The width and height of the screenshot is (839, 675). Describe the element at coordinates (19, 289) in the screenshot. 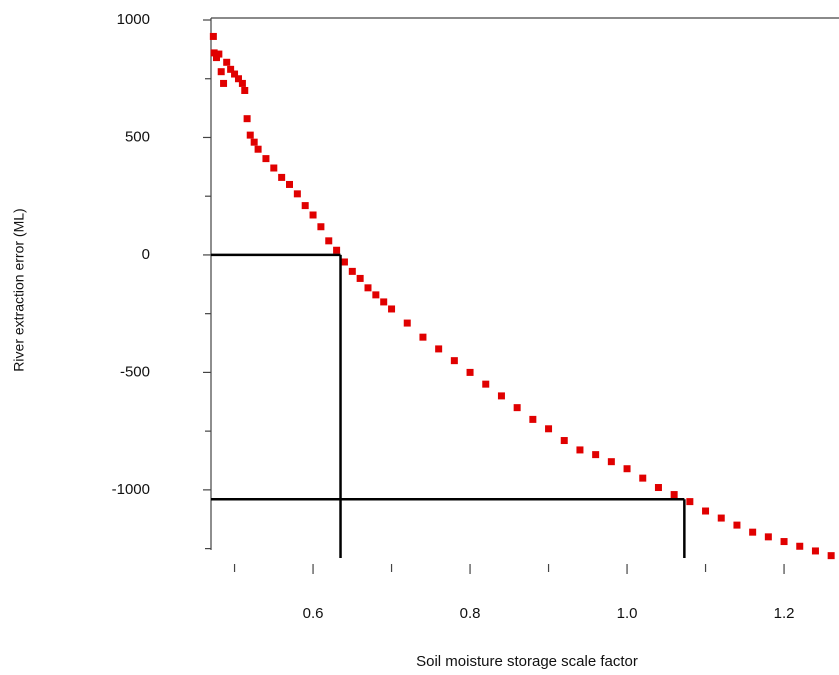

I see `y-axis-title: River extraction error (ML)` at that location.